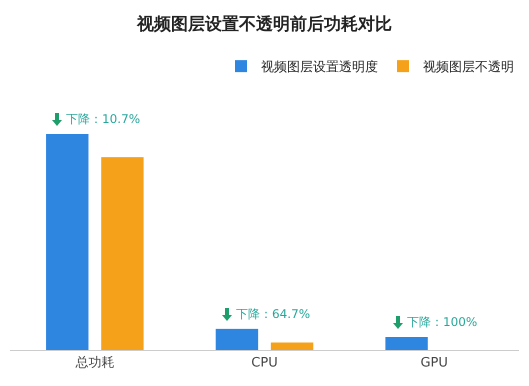 This screenshot has height=386, width=529. I want to click on annotation: 下降：64.7%, so click(273, 314).